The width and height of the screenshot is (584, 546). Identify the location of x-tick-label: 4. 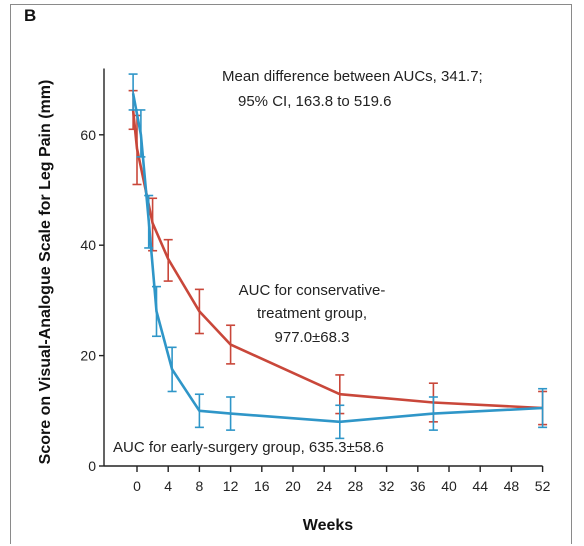
(168, 486).